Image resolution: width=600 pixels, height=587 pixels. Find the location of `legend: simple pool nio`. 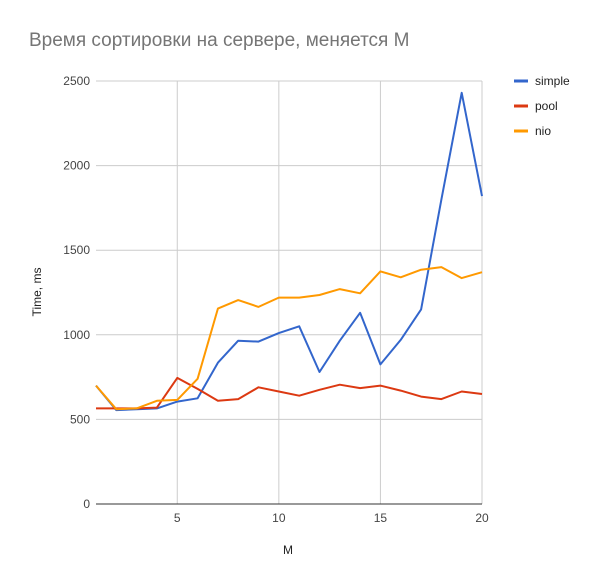

legend: simple pool nio is located at coordinates (542, 106).